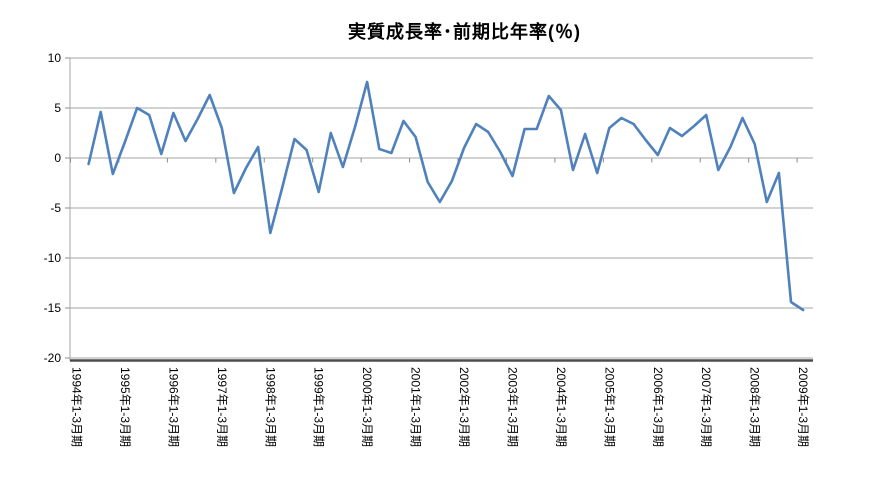 This screenshot has width=875, height=497. Describe the element at coordinates (803, 407) in the screenshot. I see `x-axis-tick-label: 2009年1-3月期` at that location.